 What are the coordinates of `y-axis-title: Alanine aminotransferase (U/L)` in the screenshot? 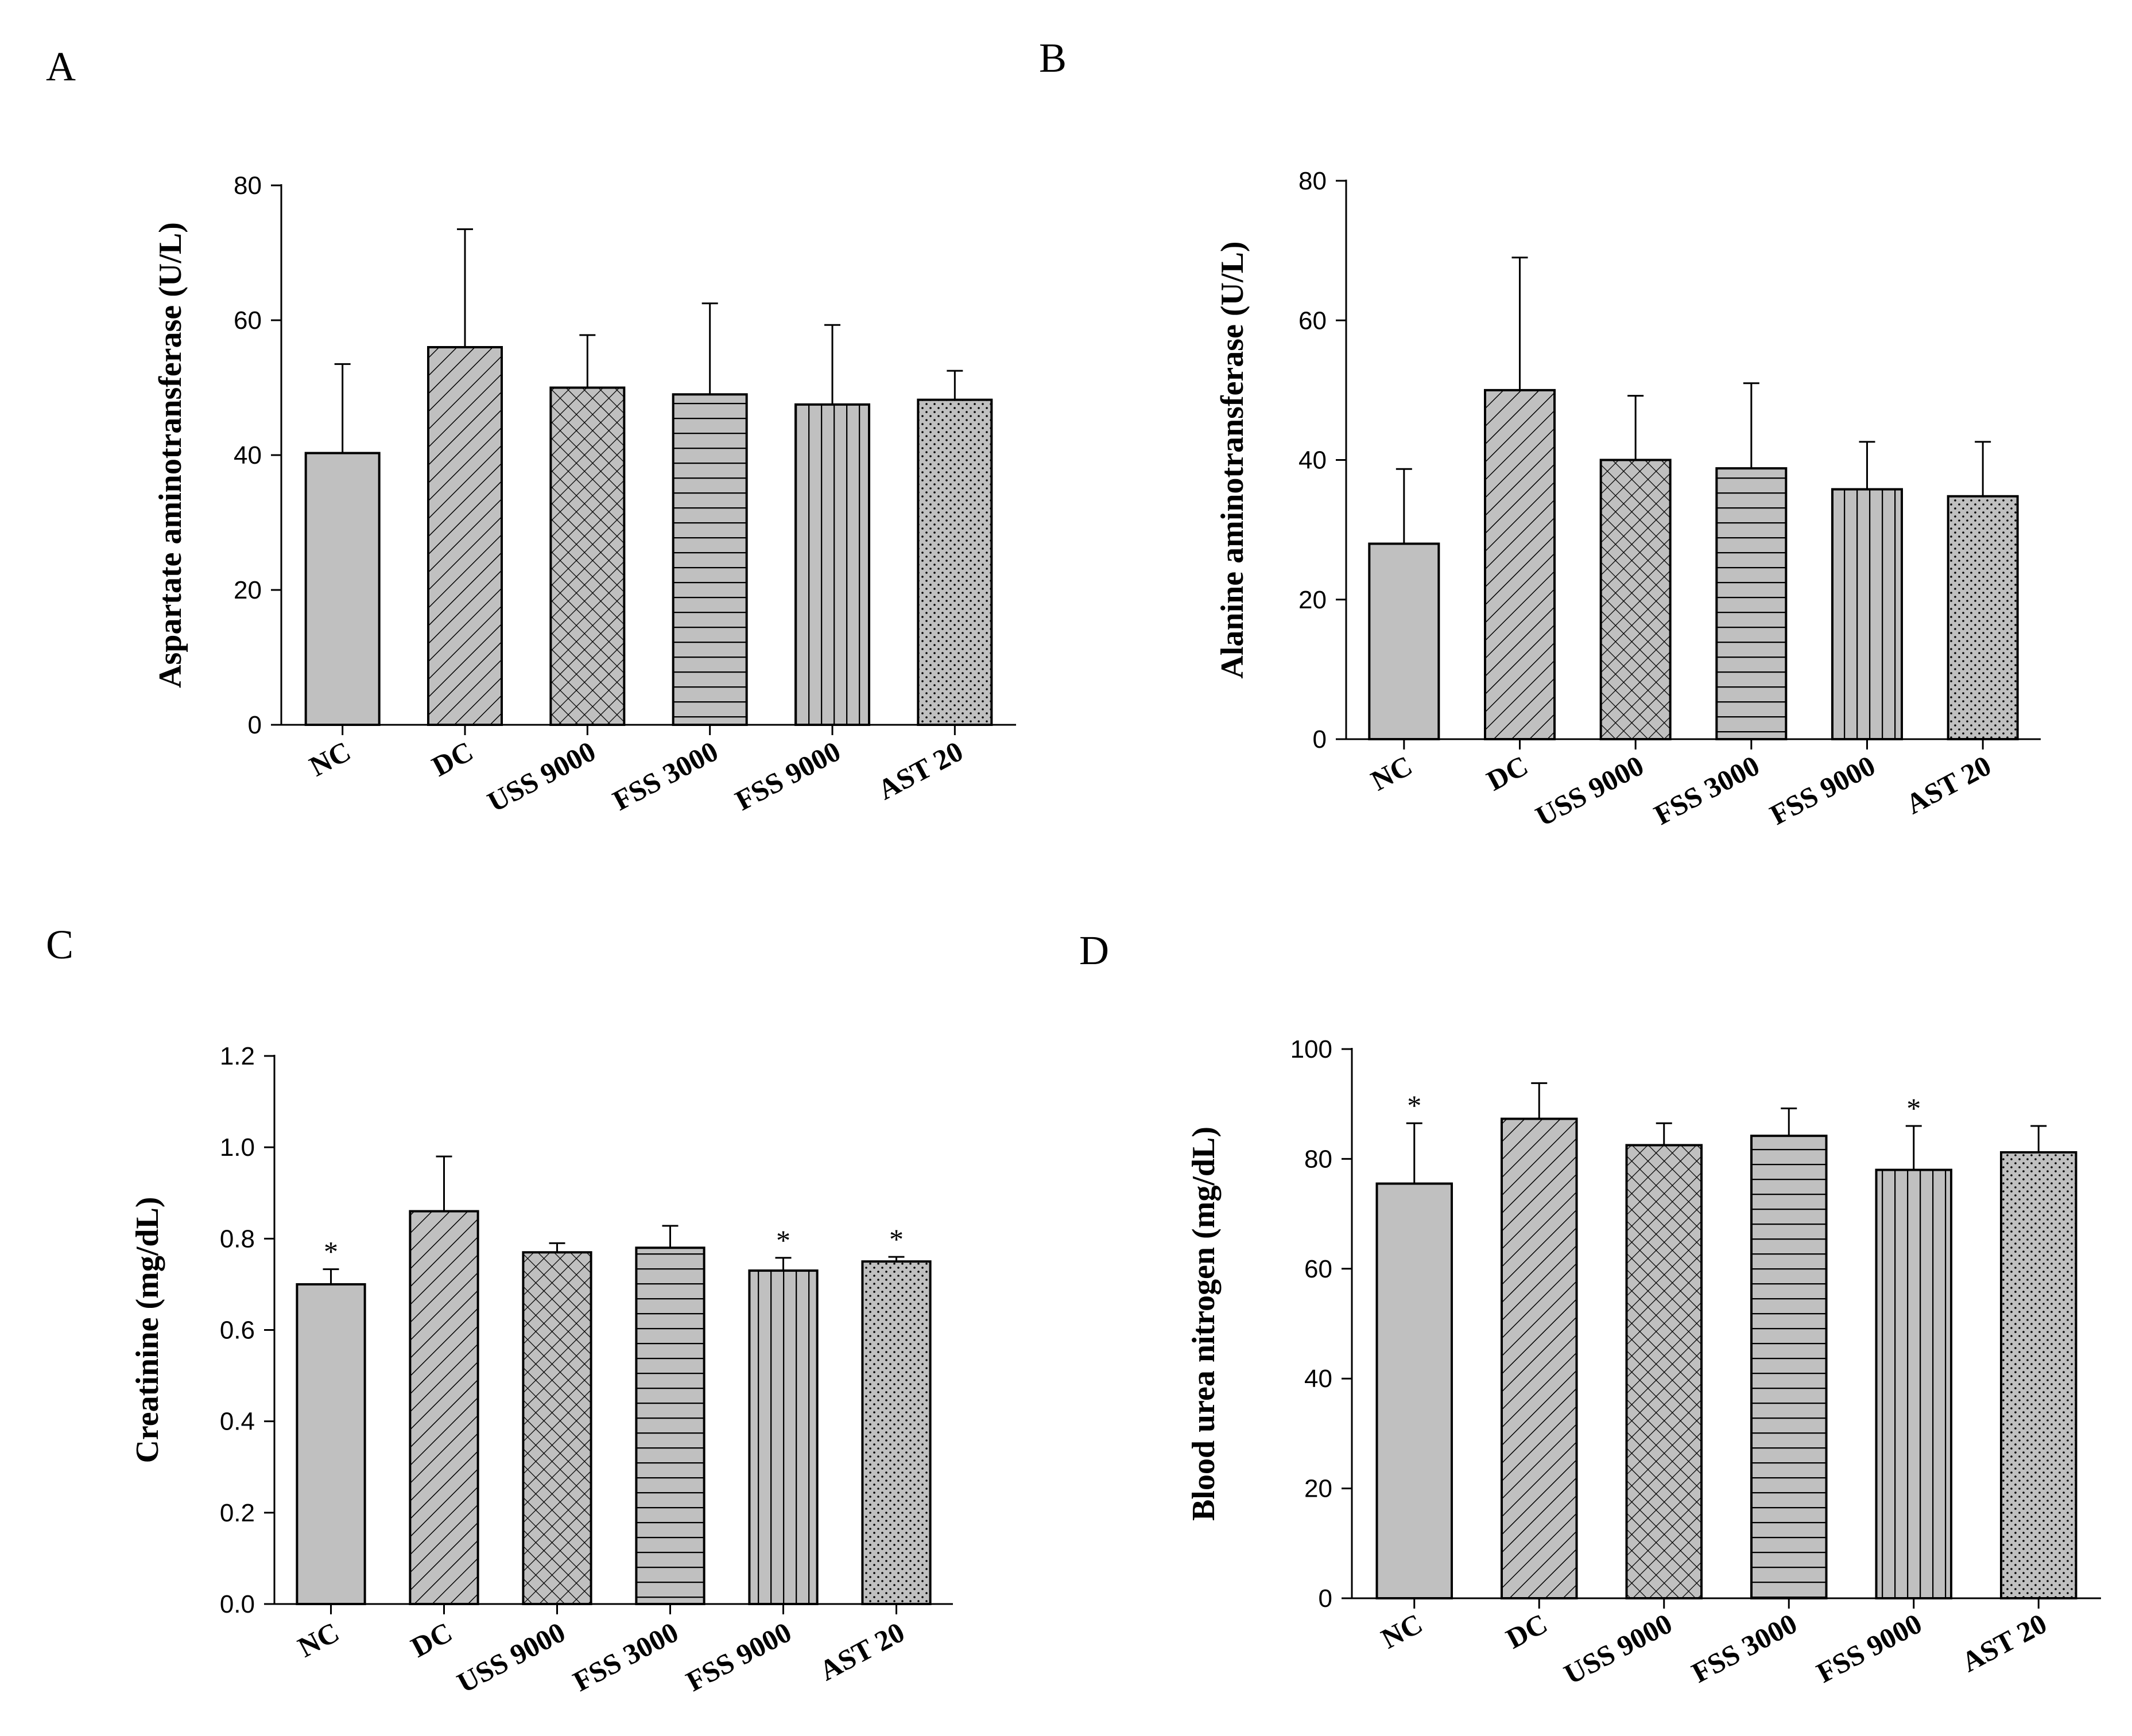 It's located at (1232, 460).